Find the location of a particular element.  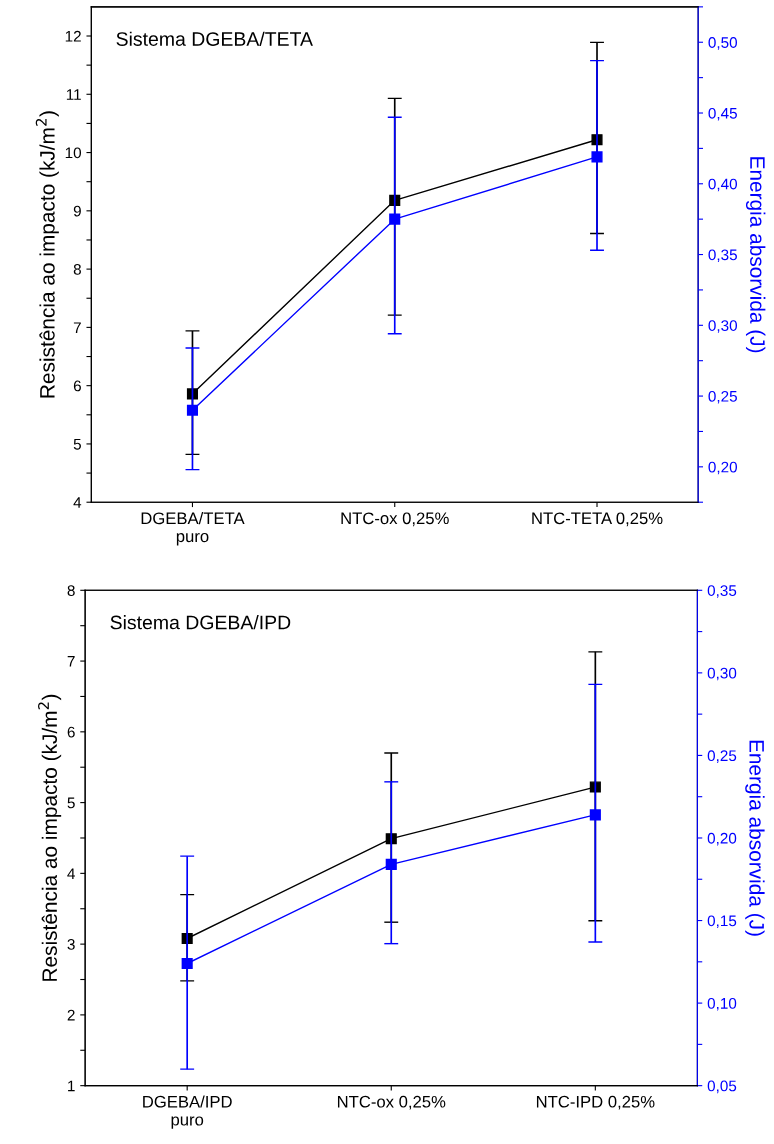

y2-tick-label: 0,40 is located at coordinates (723, 185).